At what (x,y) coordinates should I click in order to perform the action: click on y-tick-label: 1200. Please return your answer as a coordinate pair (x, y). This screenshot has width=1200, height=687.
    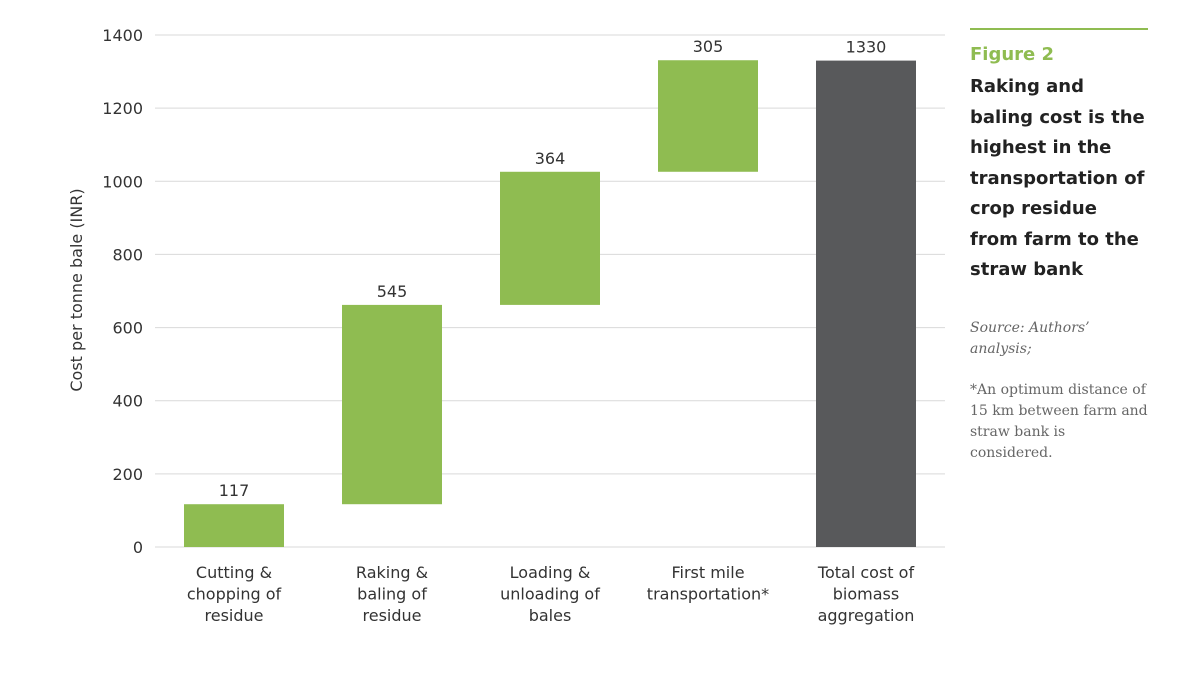
    Looking at the image, I should click on (122, 108).